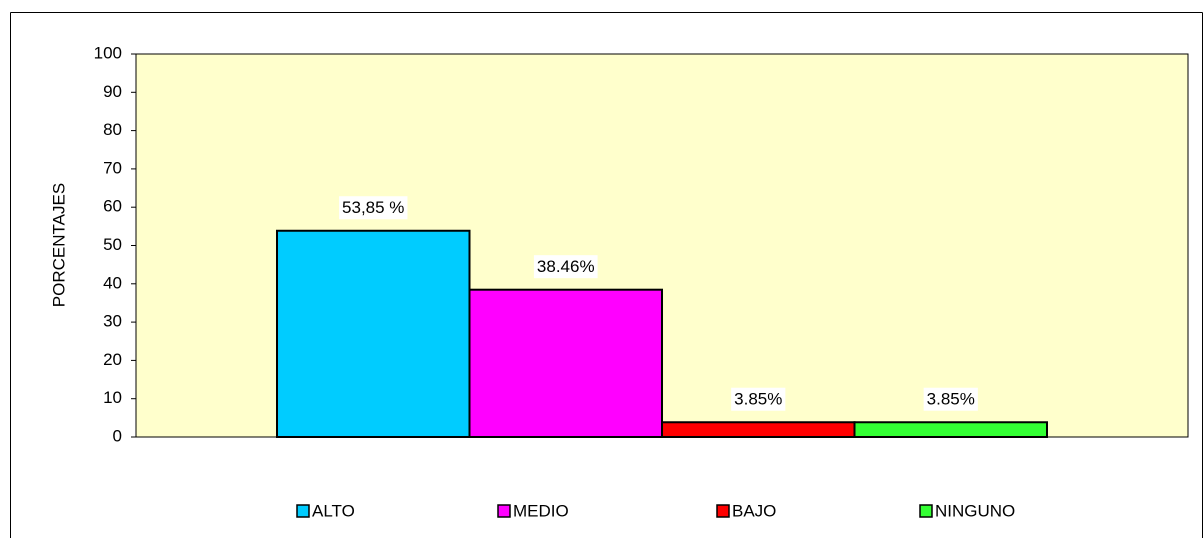 The height and width of the screenshot is (538, 1203). I want to click on legend-label: NINGUNO, so click(975, 510).